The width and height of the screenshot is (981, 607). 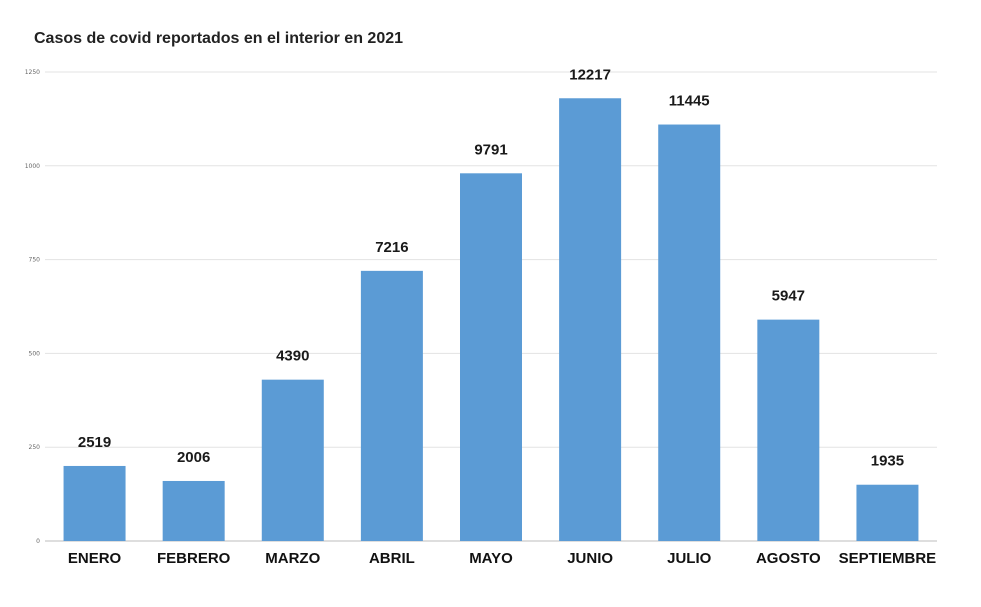 What do you see at coordinates (292, 558) in the screenshot?
I see `x-tick-label: MARZO` at bounding box center [292, 558].